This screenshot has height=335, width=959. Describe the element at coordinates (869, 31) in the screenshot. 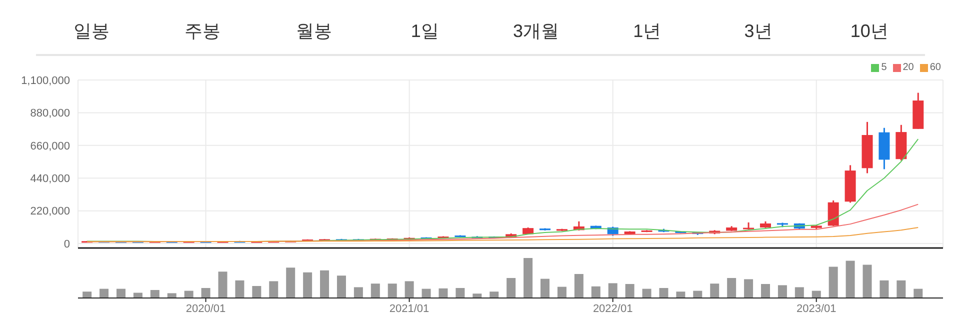

I see `text: 10년` at that location.